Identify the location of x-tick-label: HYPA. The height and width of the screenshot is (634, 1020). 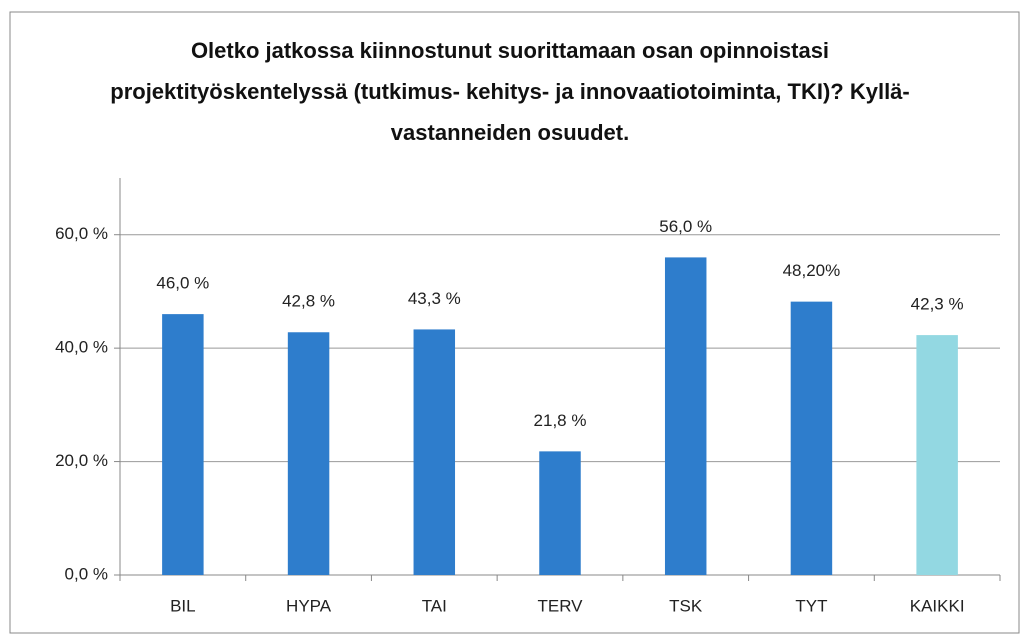
(309, 605).